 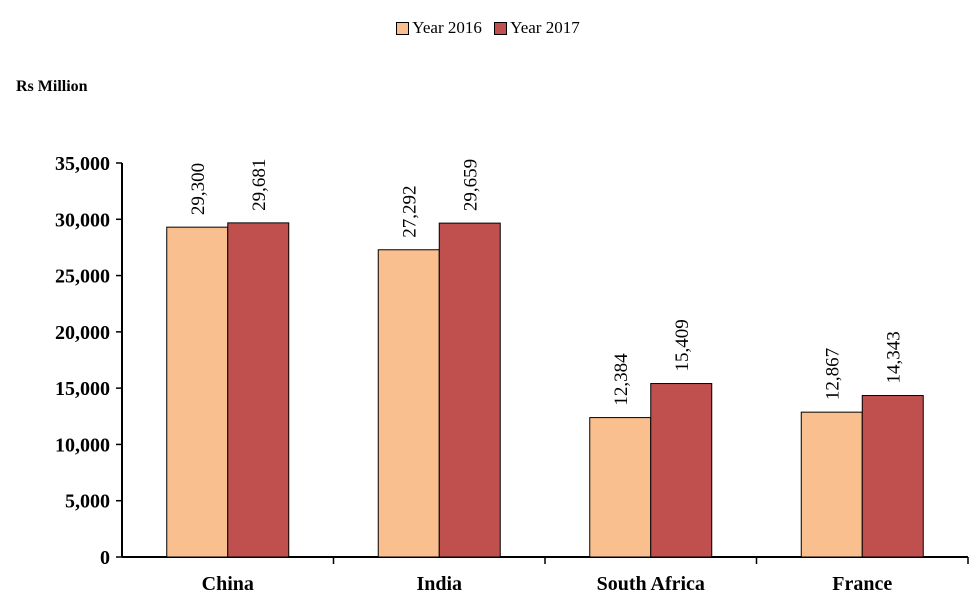 I want to click on legend-swatch-2017, so click(x=501, y=28).